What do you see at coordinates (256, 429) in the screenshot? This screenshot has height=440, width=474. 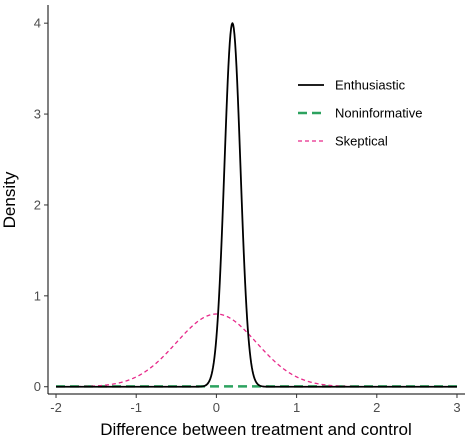 I see `x-axis-title: Difference between treatment and control` at bounding box center [256, 429].